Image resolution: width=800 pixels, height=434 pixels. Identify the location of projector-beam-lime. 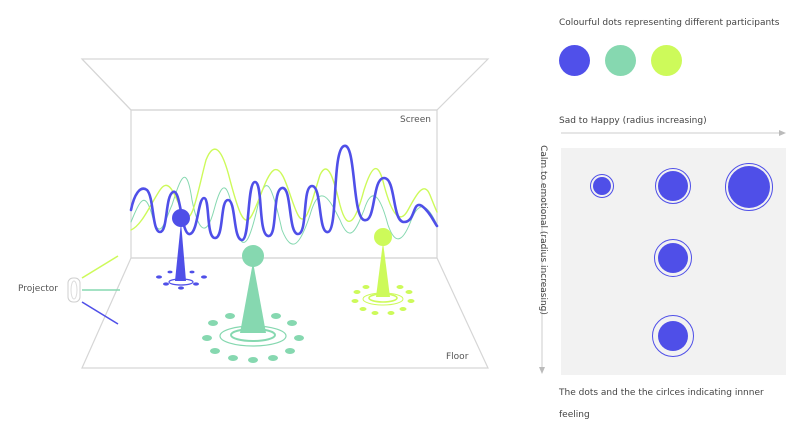
(100, 267).